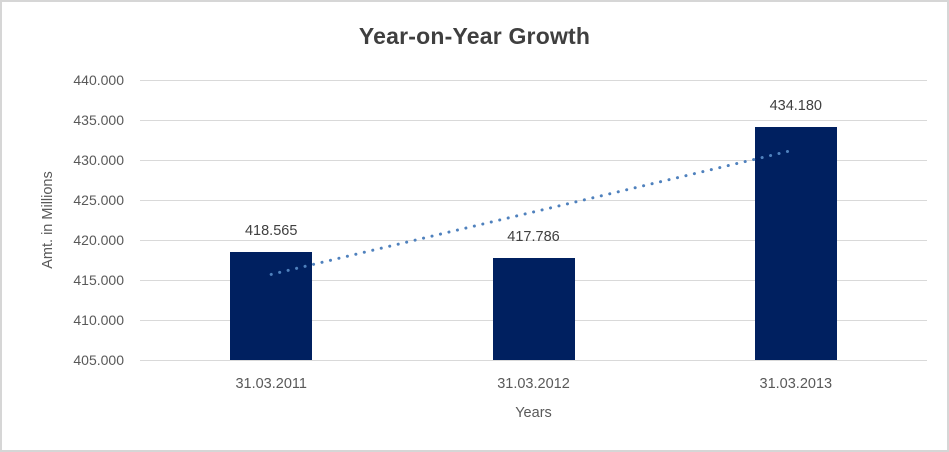  I want to click on y-tick-label: 435.000, so click(98, 120).